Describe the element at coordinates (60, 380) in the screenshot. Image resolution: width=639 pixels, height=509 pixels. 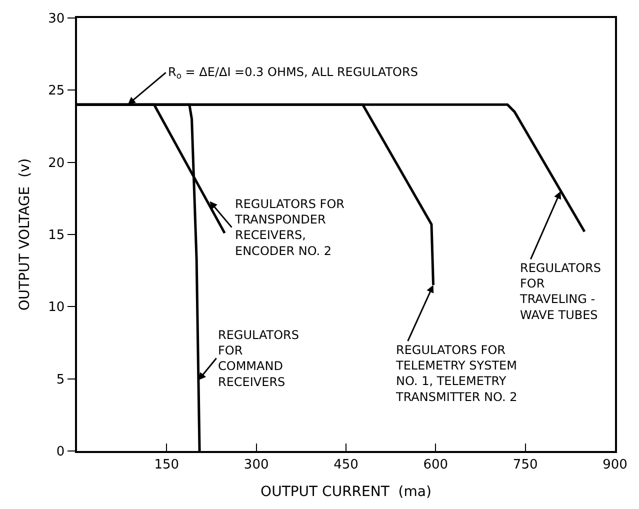
I see `y-tick-label: 5` at that location.